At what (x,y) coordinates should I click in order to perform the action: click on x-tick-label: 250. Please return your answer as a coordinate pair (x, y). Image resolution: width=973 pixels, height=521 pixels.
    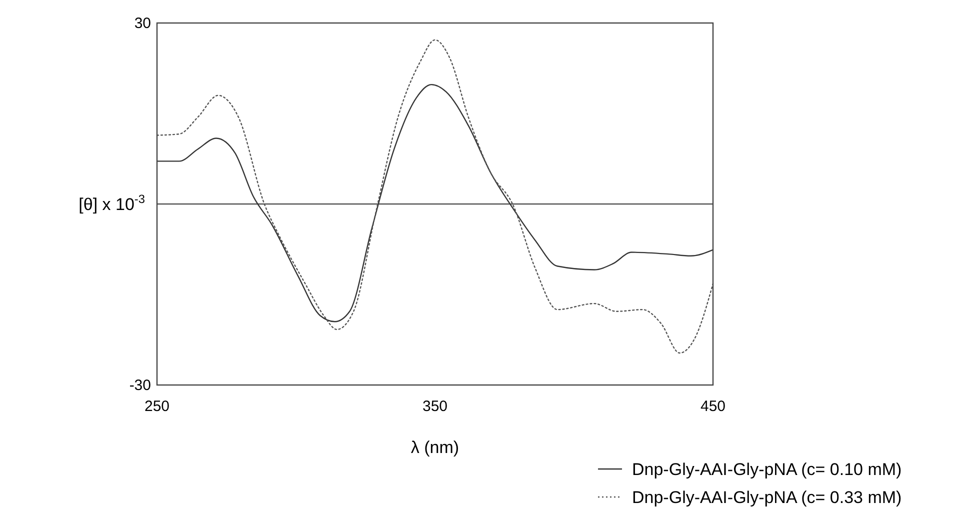
    Looking at the image, I should click on (157, 406).